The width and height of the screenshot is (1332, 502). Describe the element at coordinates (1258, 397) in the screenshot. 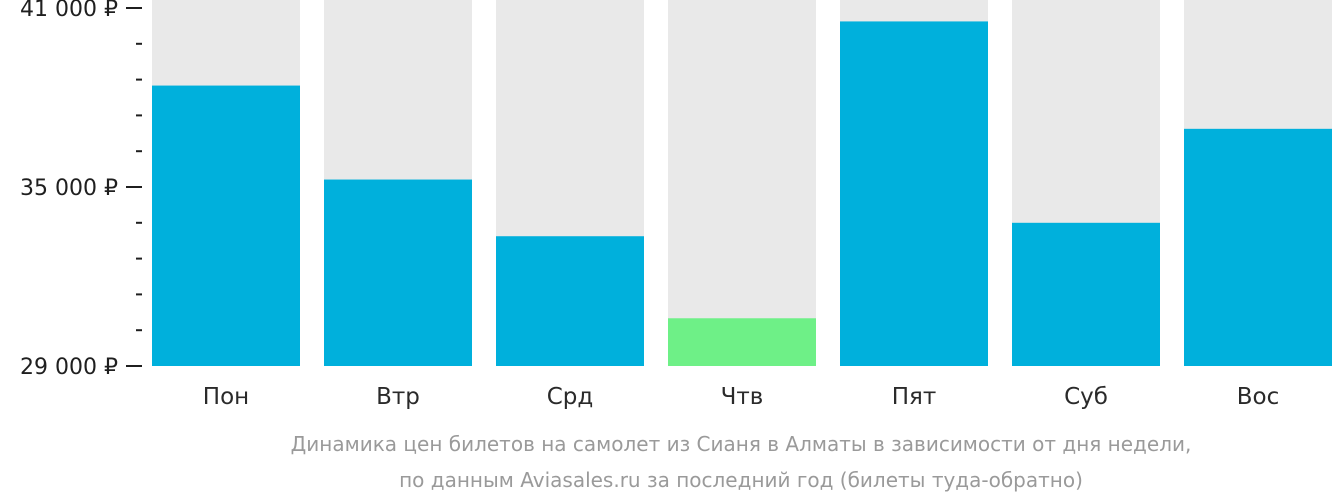

I see `x-tick-label: Вос` at that location.